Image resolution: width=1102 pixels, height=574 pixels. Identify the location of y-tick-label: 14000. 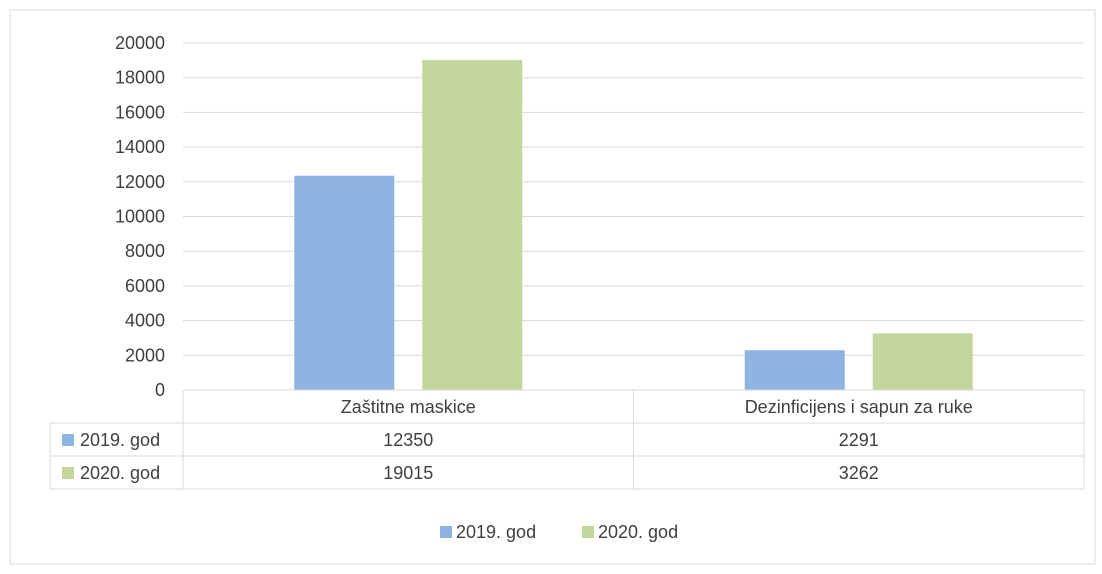
(140, 147).